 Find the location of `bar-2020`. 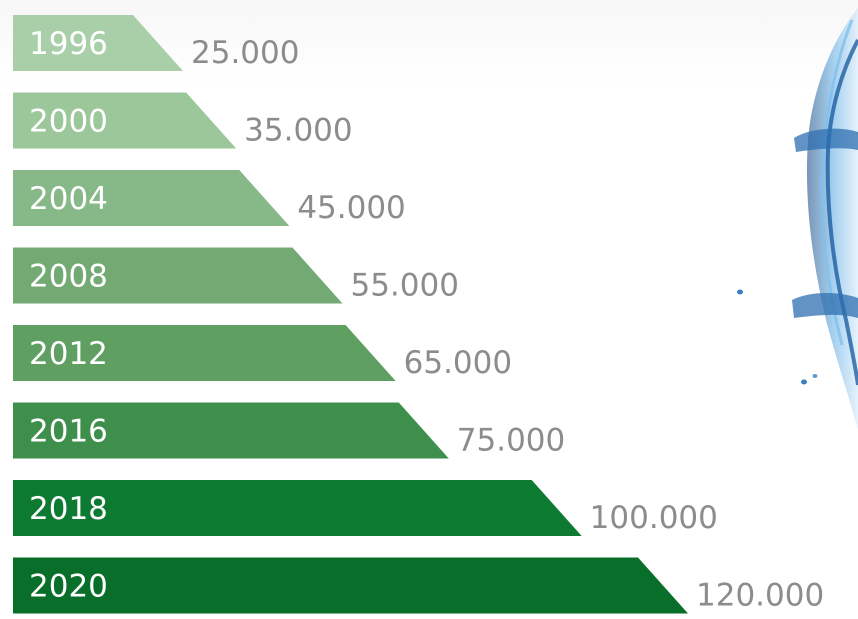

bar-2020 is located at coordinates (350, 585).